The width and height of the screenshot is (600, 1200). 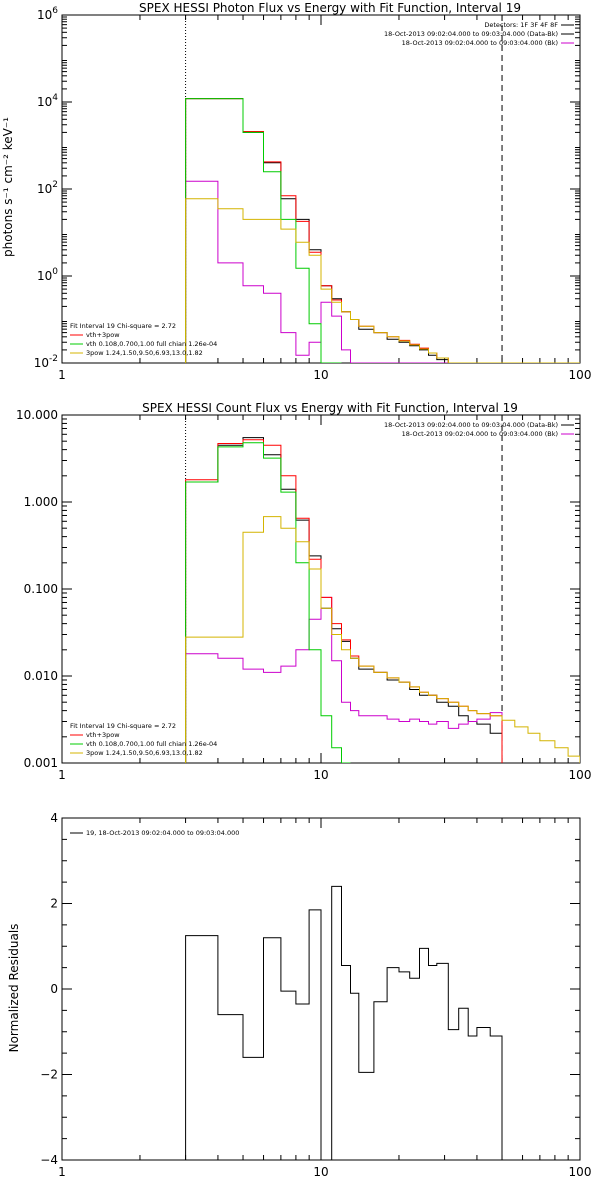 What do you see at coordinates (47, 101) in the screenshot?
I see `y-tick-label: 10⁴` at bounding box center [47, 101].